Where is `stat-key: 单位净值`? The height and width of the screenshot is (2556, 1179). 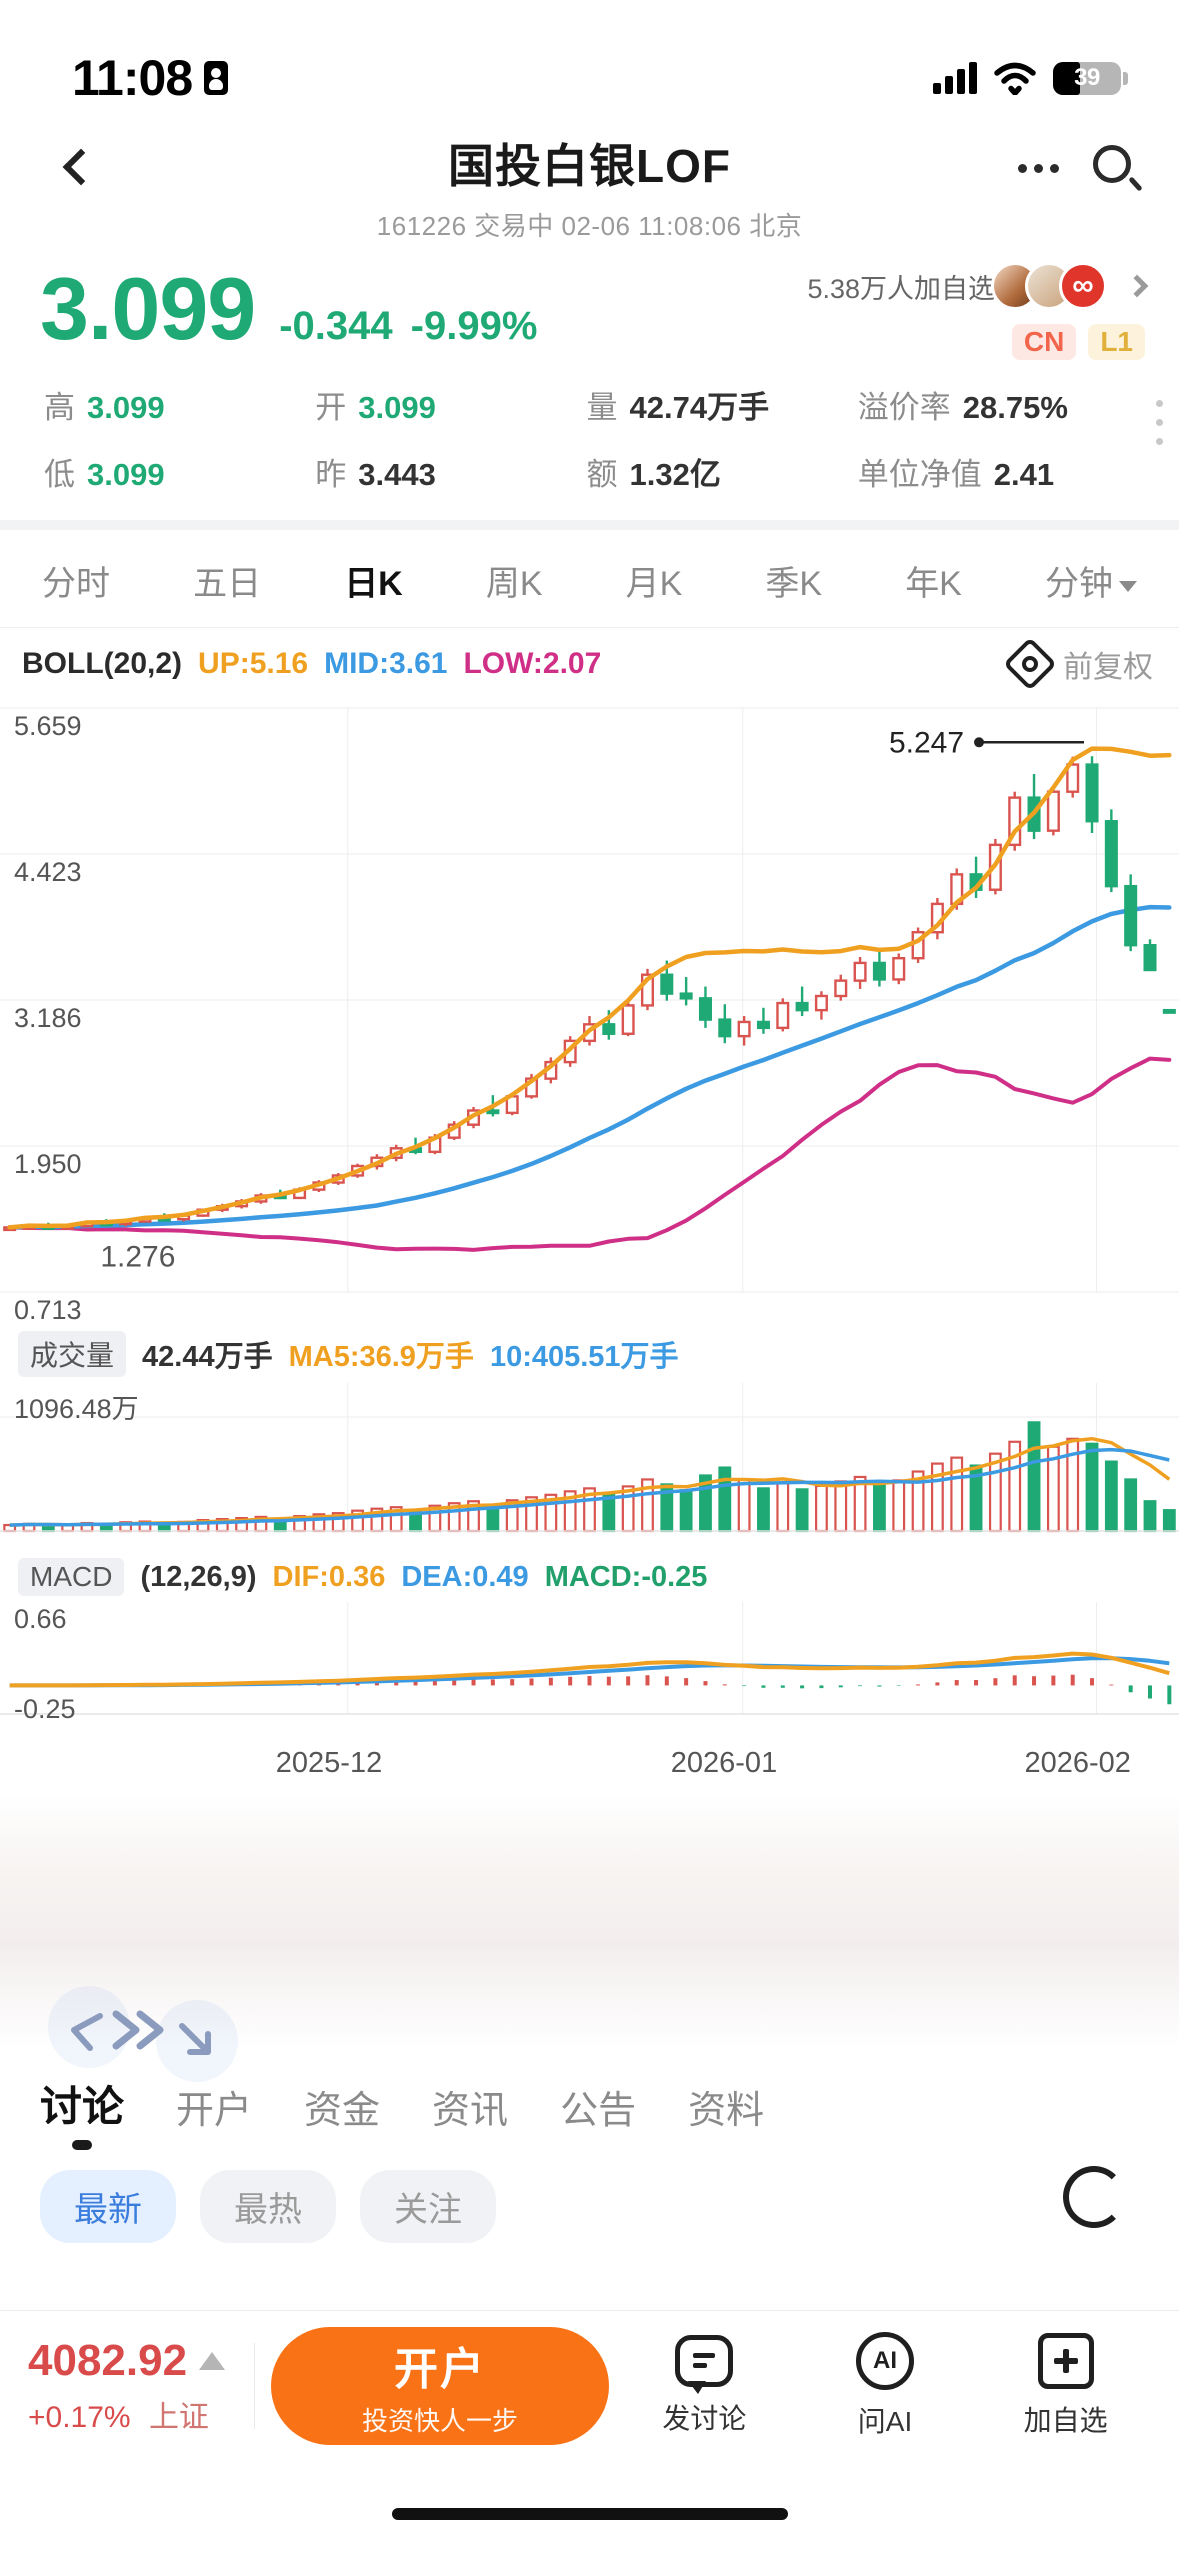 stat-key: 单位净值 is located at coordinates (919, 474).